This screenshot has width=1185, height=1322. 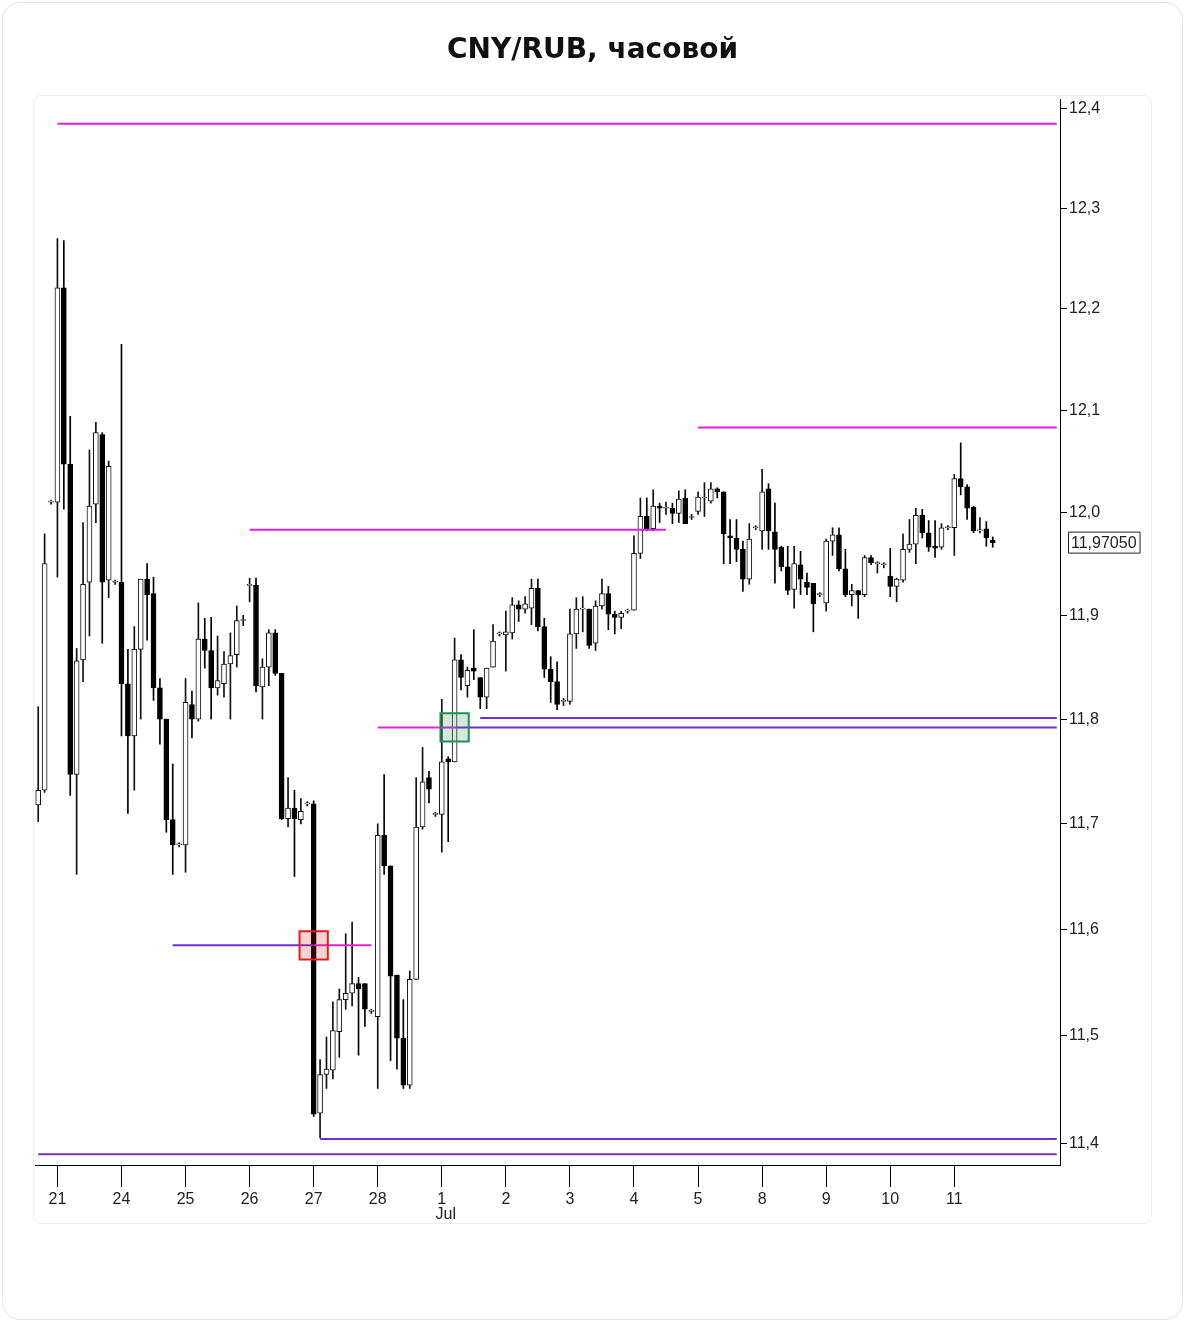 I want to click on x-tick-label: 1, so click(x=442, y=1199).